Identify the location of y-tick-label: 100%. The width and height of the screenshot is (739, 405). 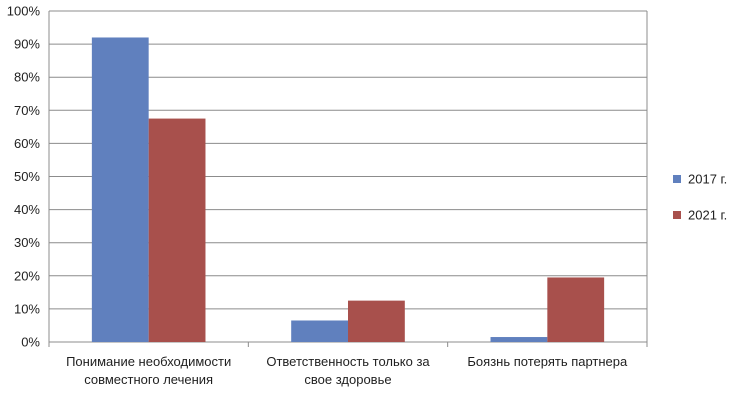
(24, 11).